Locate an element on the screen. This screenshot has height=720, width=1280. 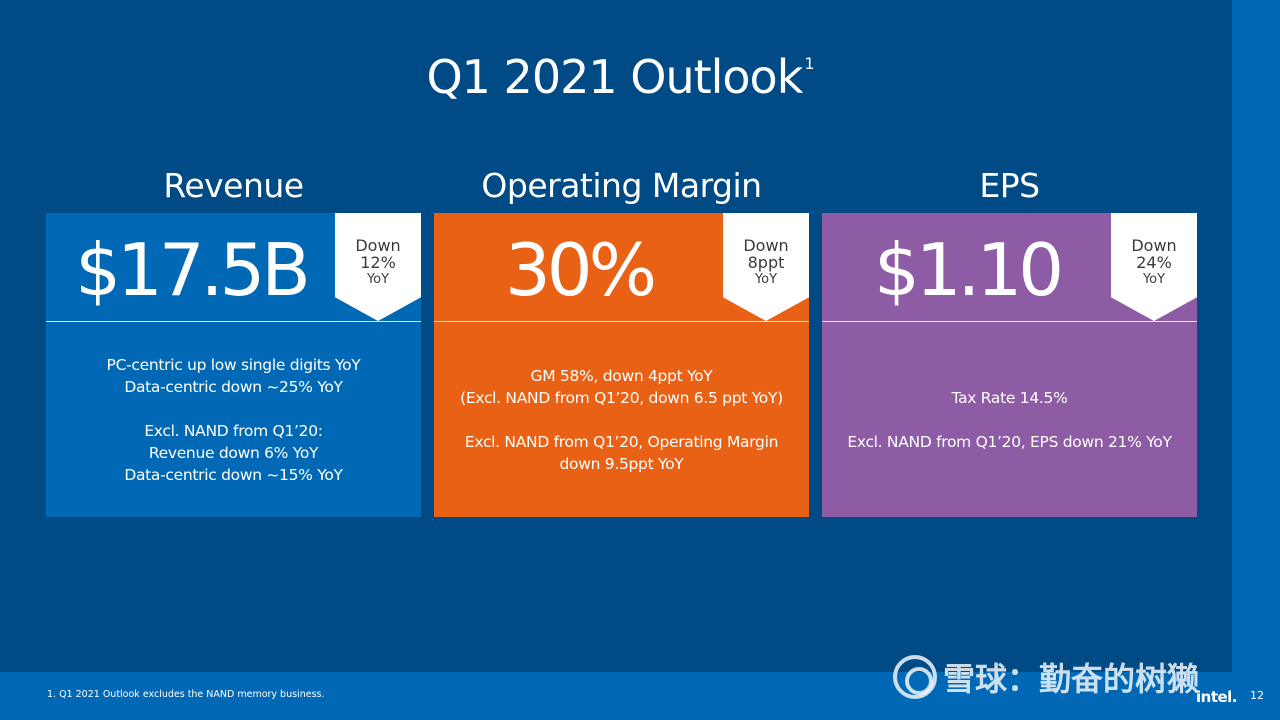
revenue-body-line: Revenue down 6% YoY is located at coordinates (233, 452).